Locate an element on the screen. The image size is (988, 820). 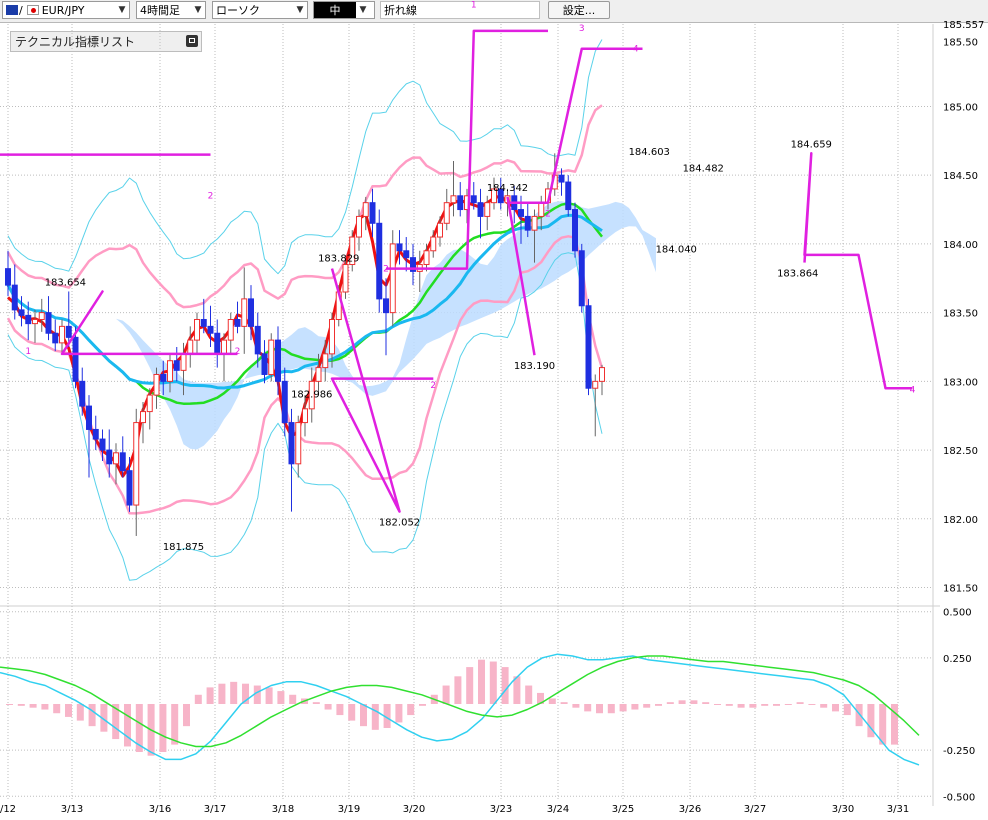
kijun-line is located at coordinates (304, 301).